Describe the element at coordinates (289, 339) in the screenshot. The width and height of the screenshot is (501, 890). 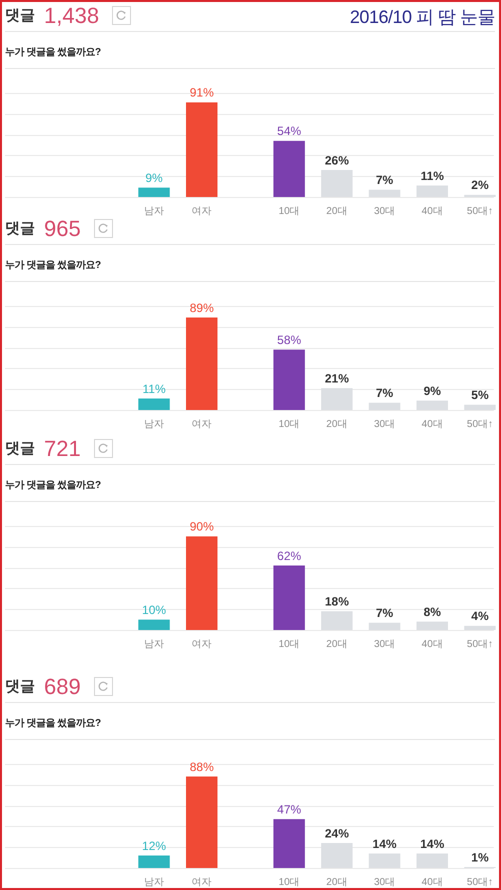
I see `data-label: 58%` at that location.